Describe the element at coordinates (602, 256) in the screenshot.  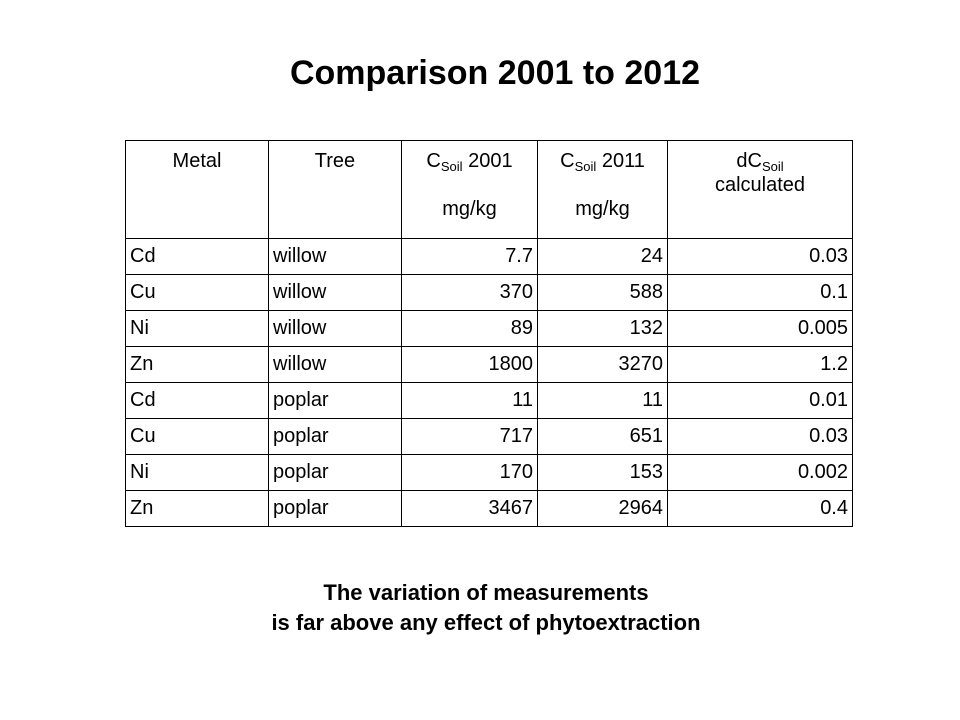
I see `cell-csoil-2011: 24` at that location.